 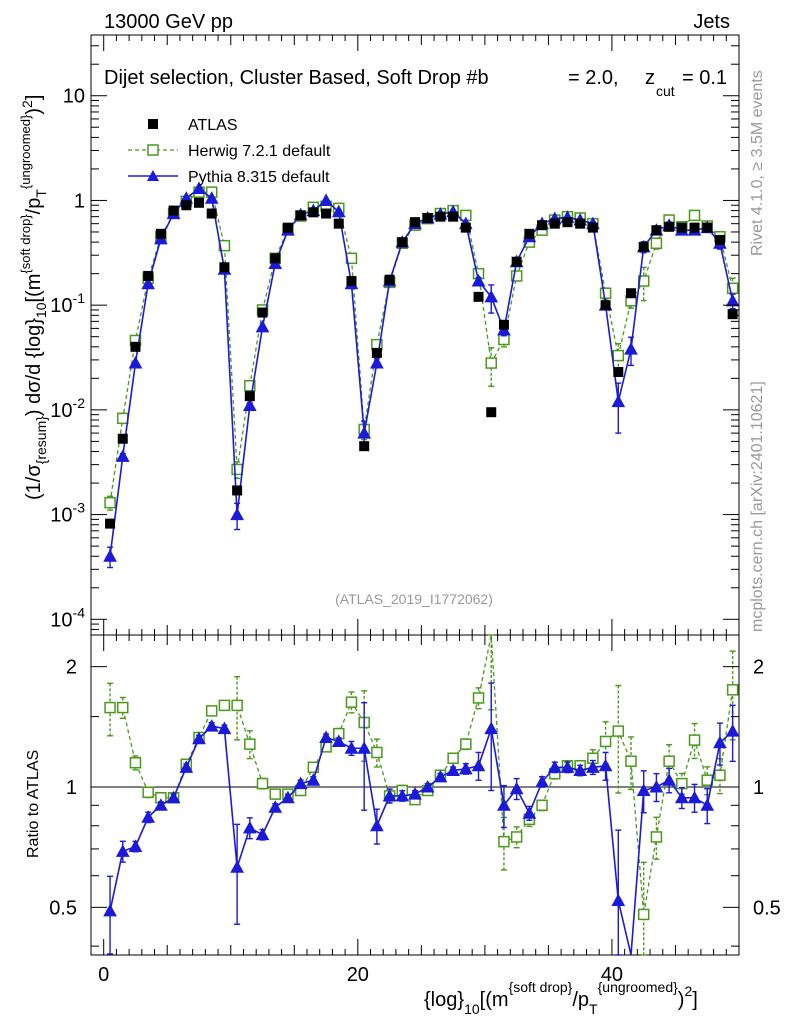 I want to click on svg-text:{log}10[(m{soft drop}/pT{ungro: {log}10[(m{soft drop}/pT{ungroomed})2], so click(x=561, y=998).